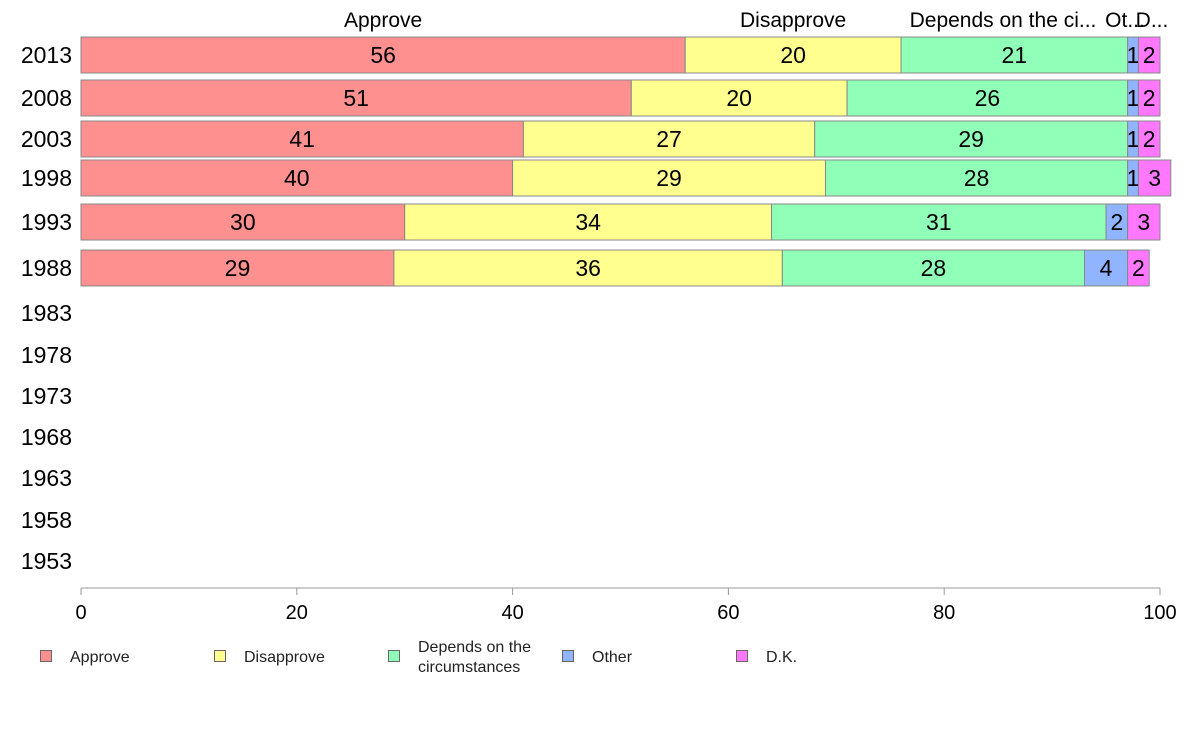  Describe the element at coordinates (1159, 613) in the screenshot. I see `x-tick-label: 100` at that location.